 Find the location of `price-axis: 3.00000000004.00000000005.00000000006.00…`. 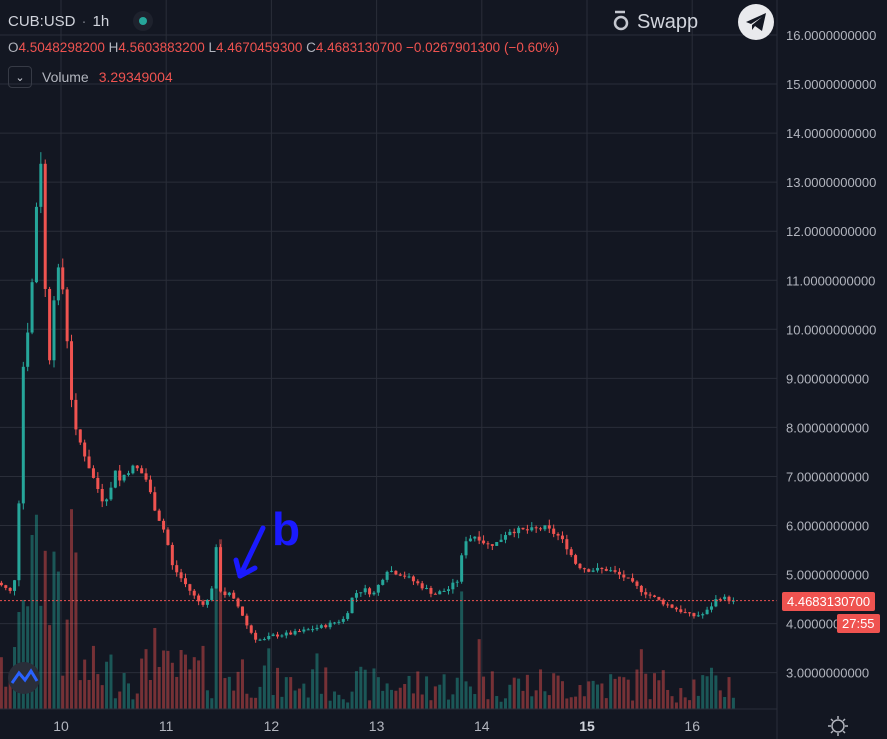

price-axis: 3.00000000004.00000000005.00000000006.00… is located at coordinates (831, 354).